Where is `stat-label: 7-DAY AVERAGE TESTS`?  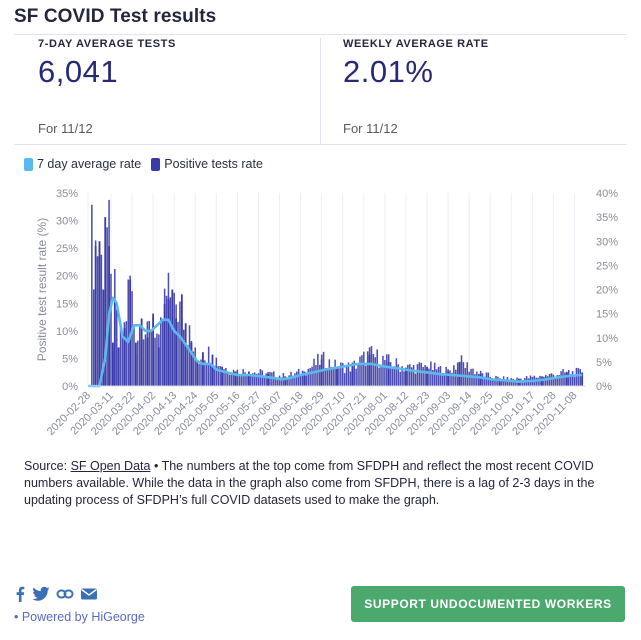
stat-label: 7-DAY AVERAGE TESTS is located at coordinates (107, 44).